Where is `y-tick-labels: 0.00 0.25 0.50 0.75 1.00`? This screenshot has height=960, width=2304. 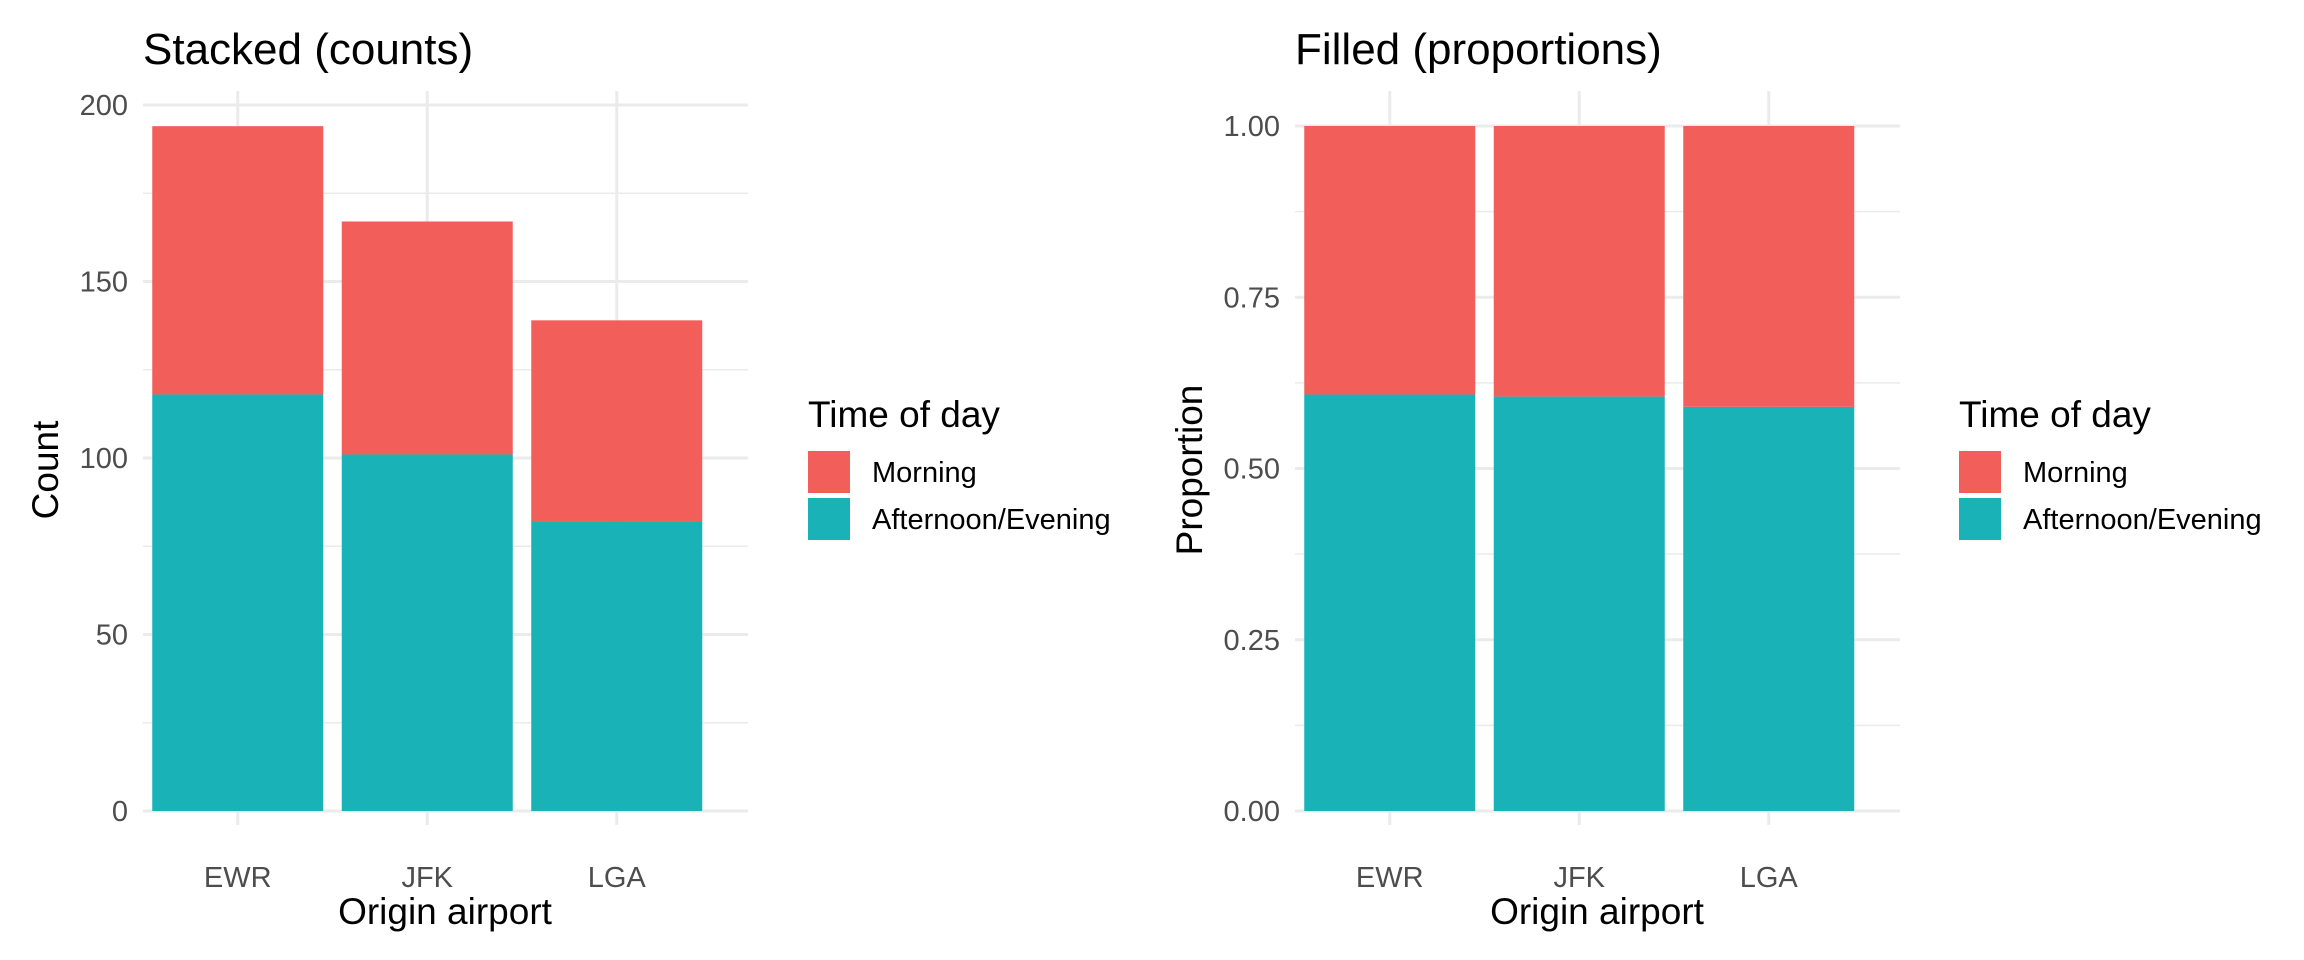 y-tick-labels: 0.00 0.25 0.50 0.75 1.00 is located at coordinates (1252, 469).